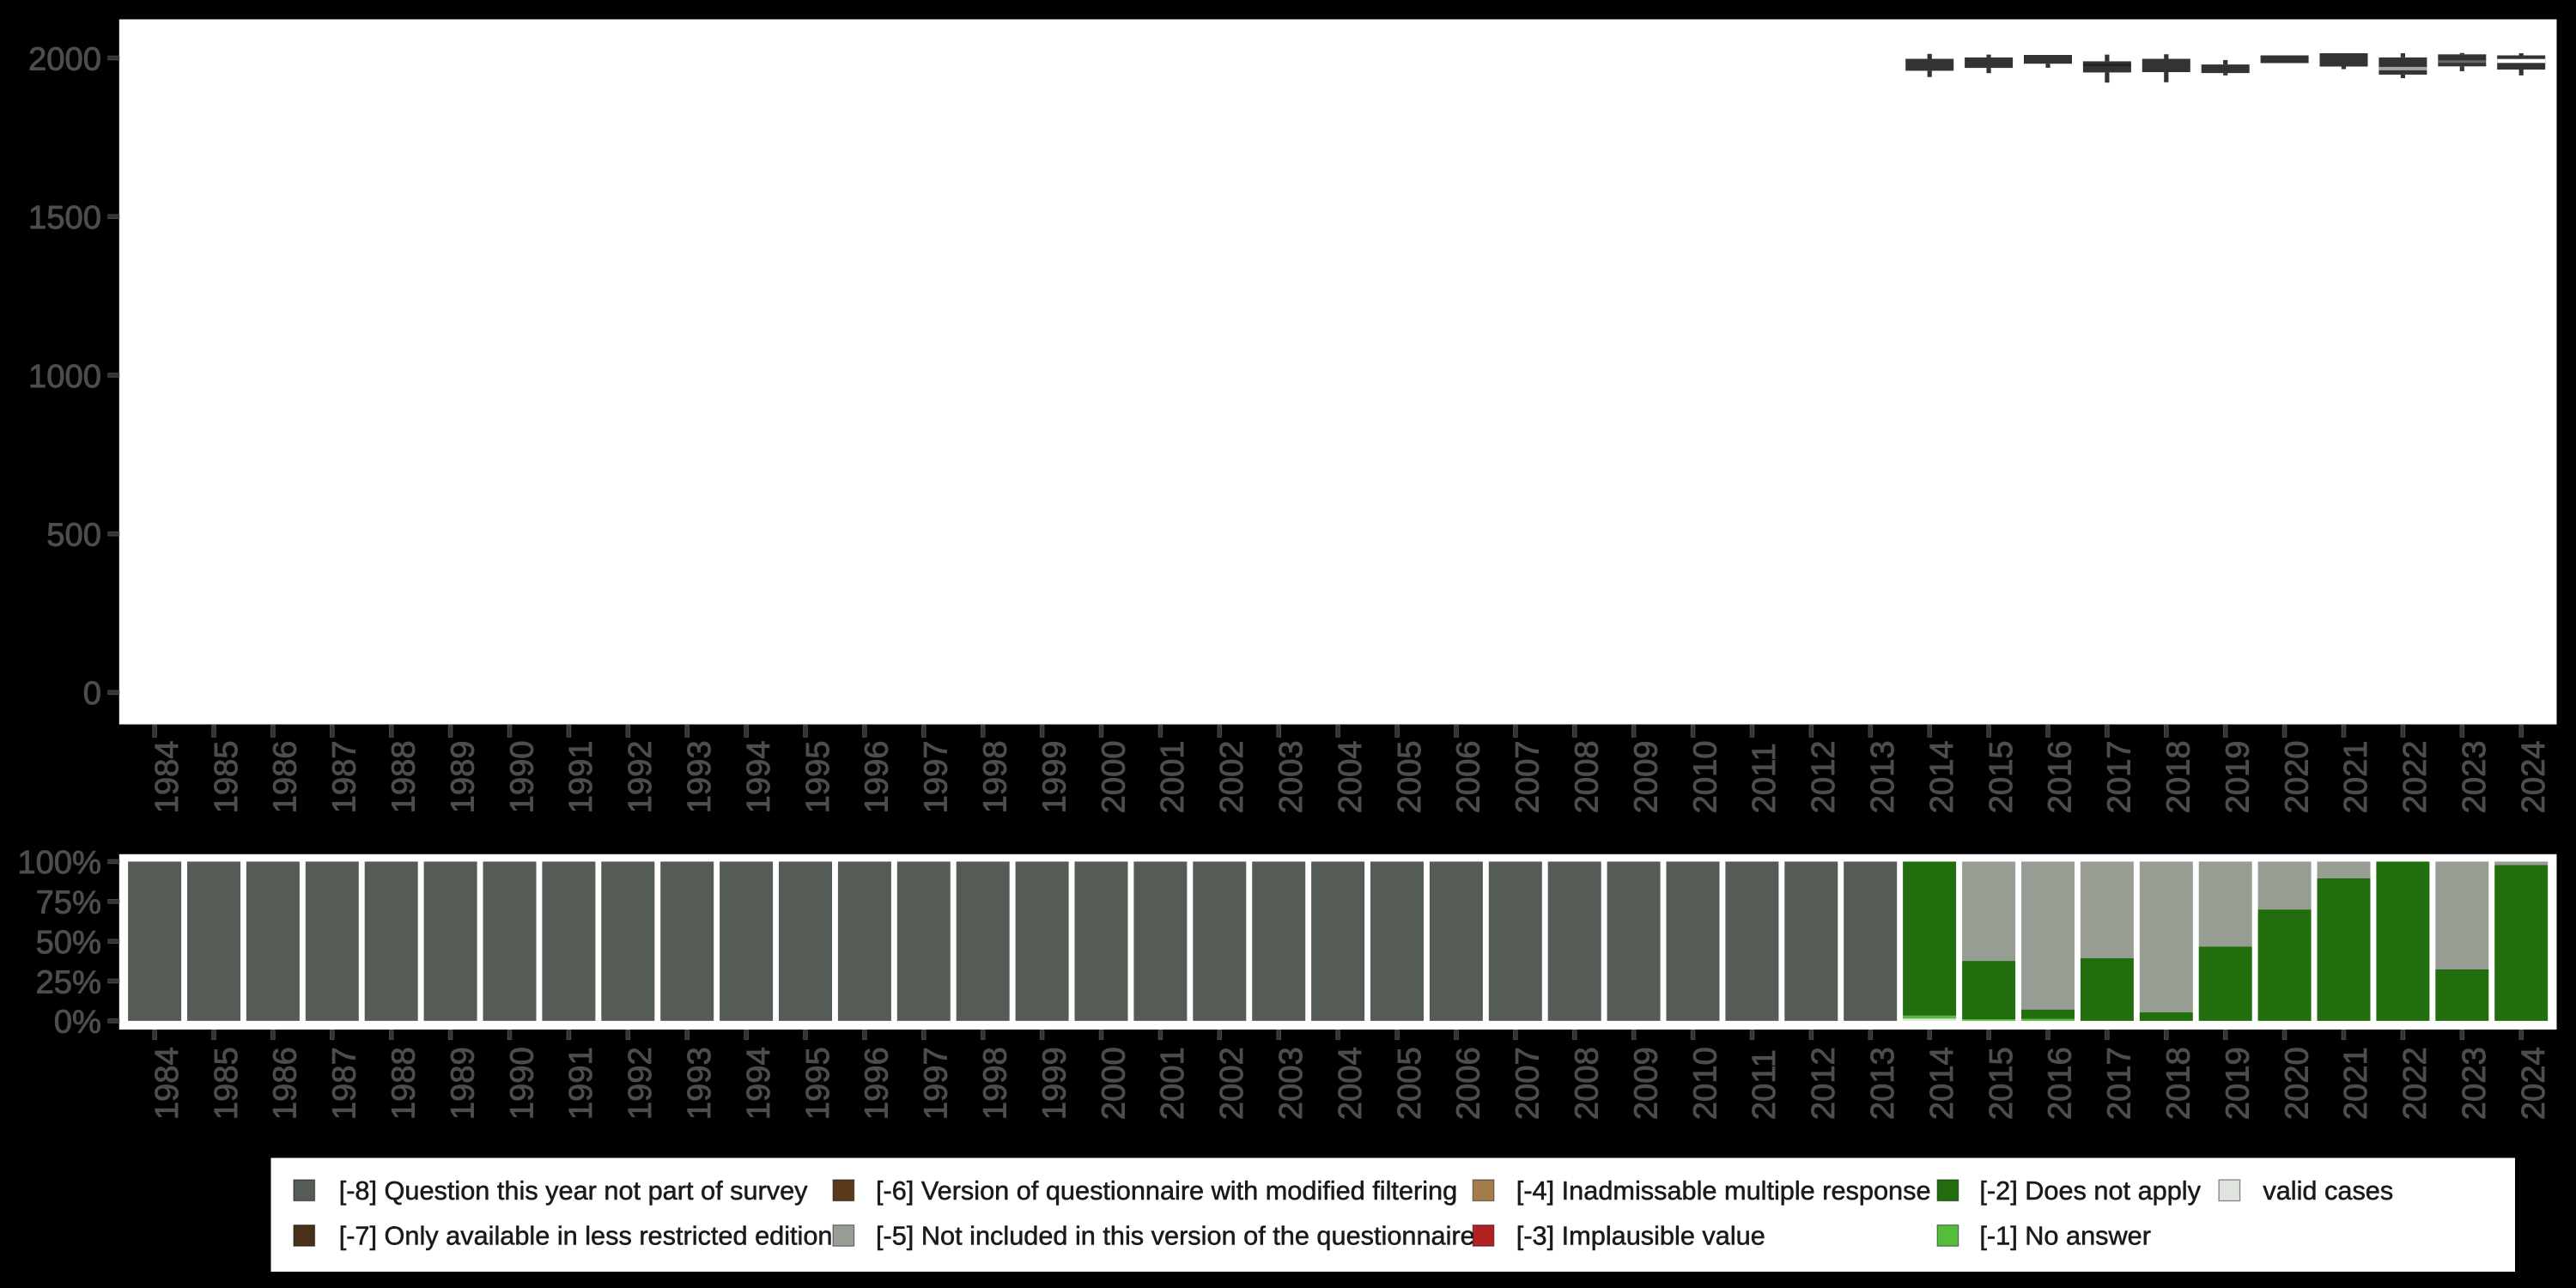  What do you see at coordinates (74, 535) in the screenshot?
I see `svg-text: 500` at bounding box center [74, 535].